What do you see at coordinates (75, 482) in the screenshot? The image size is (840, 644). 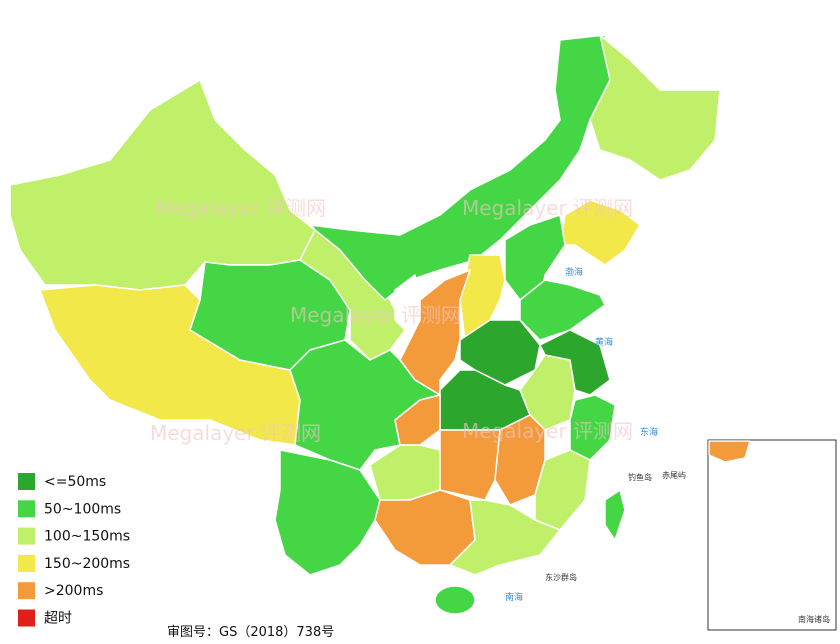 I see `legend-label: <=50ms` at bounding box center [75, 482].